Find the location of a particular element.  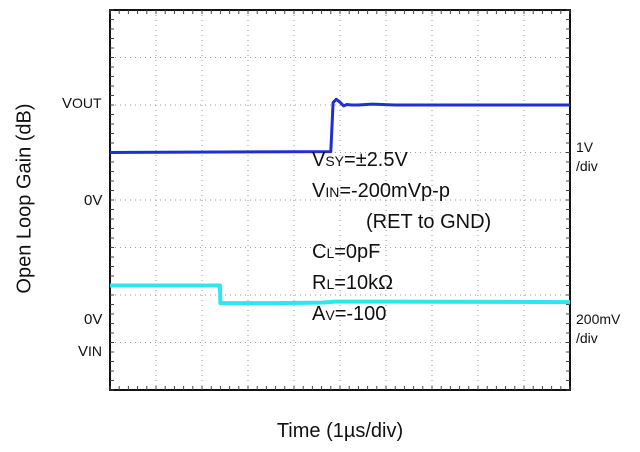

condition-cl-value: =0pF is located at coordinates (357, 252).